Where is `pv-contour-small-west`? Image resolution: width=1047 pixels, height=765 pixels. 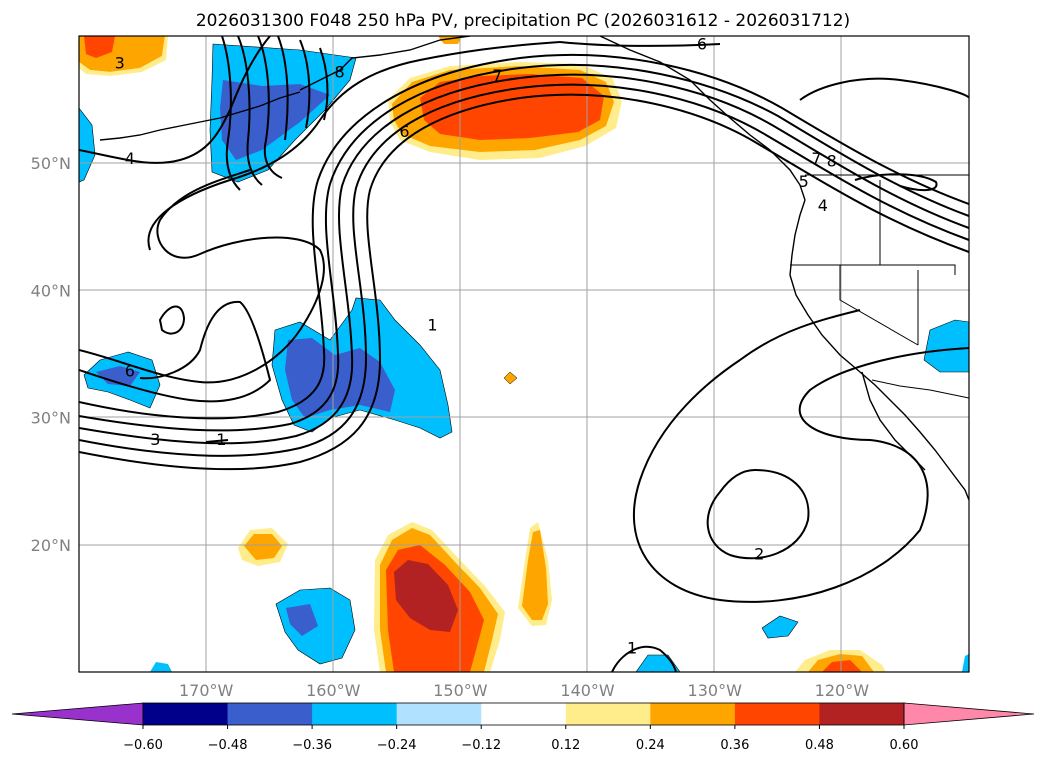 pv-contour-small-west is located at coordinates (172, 320).